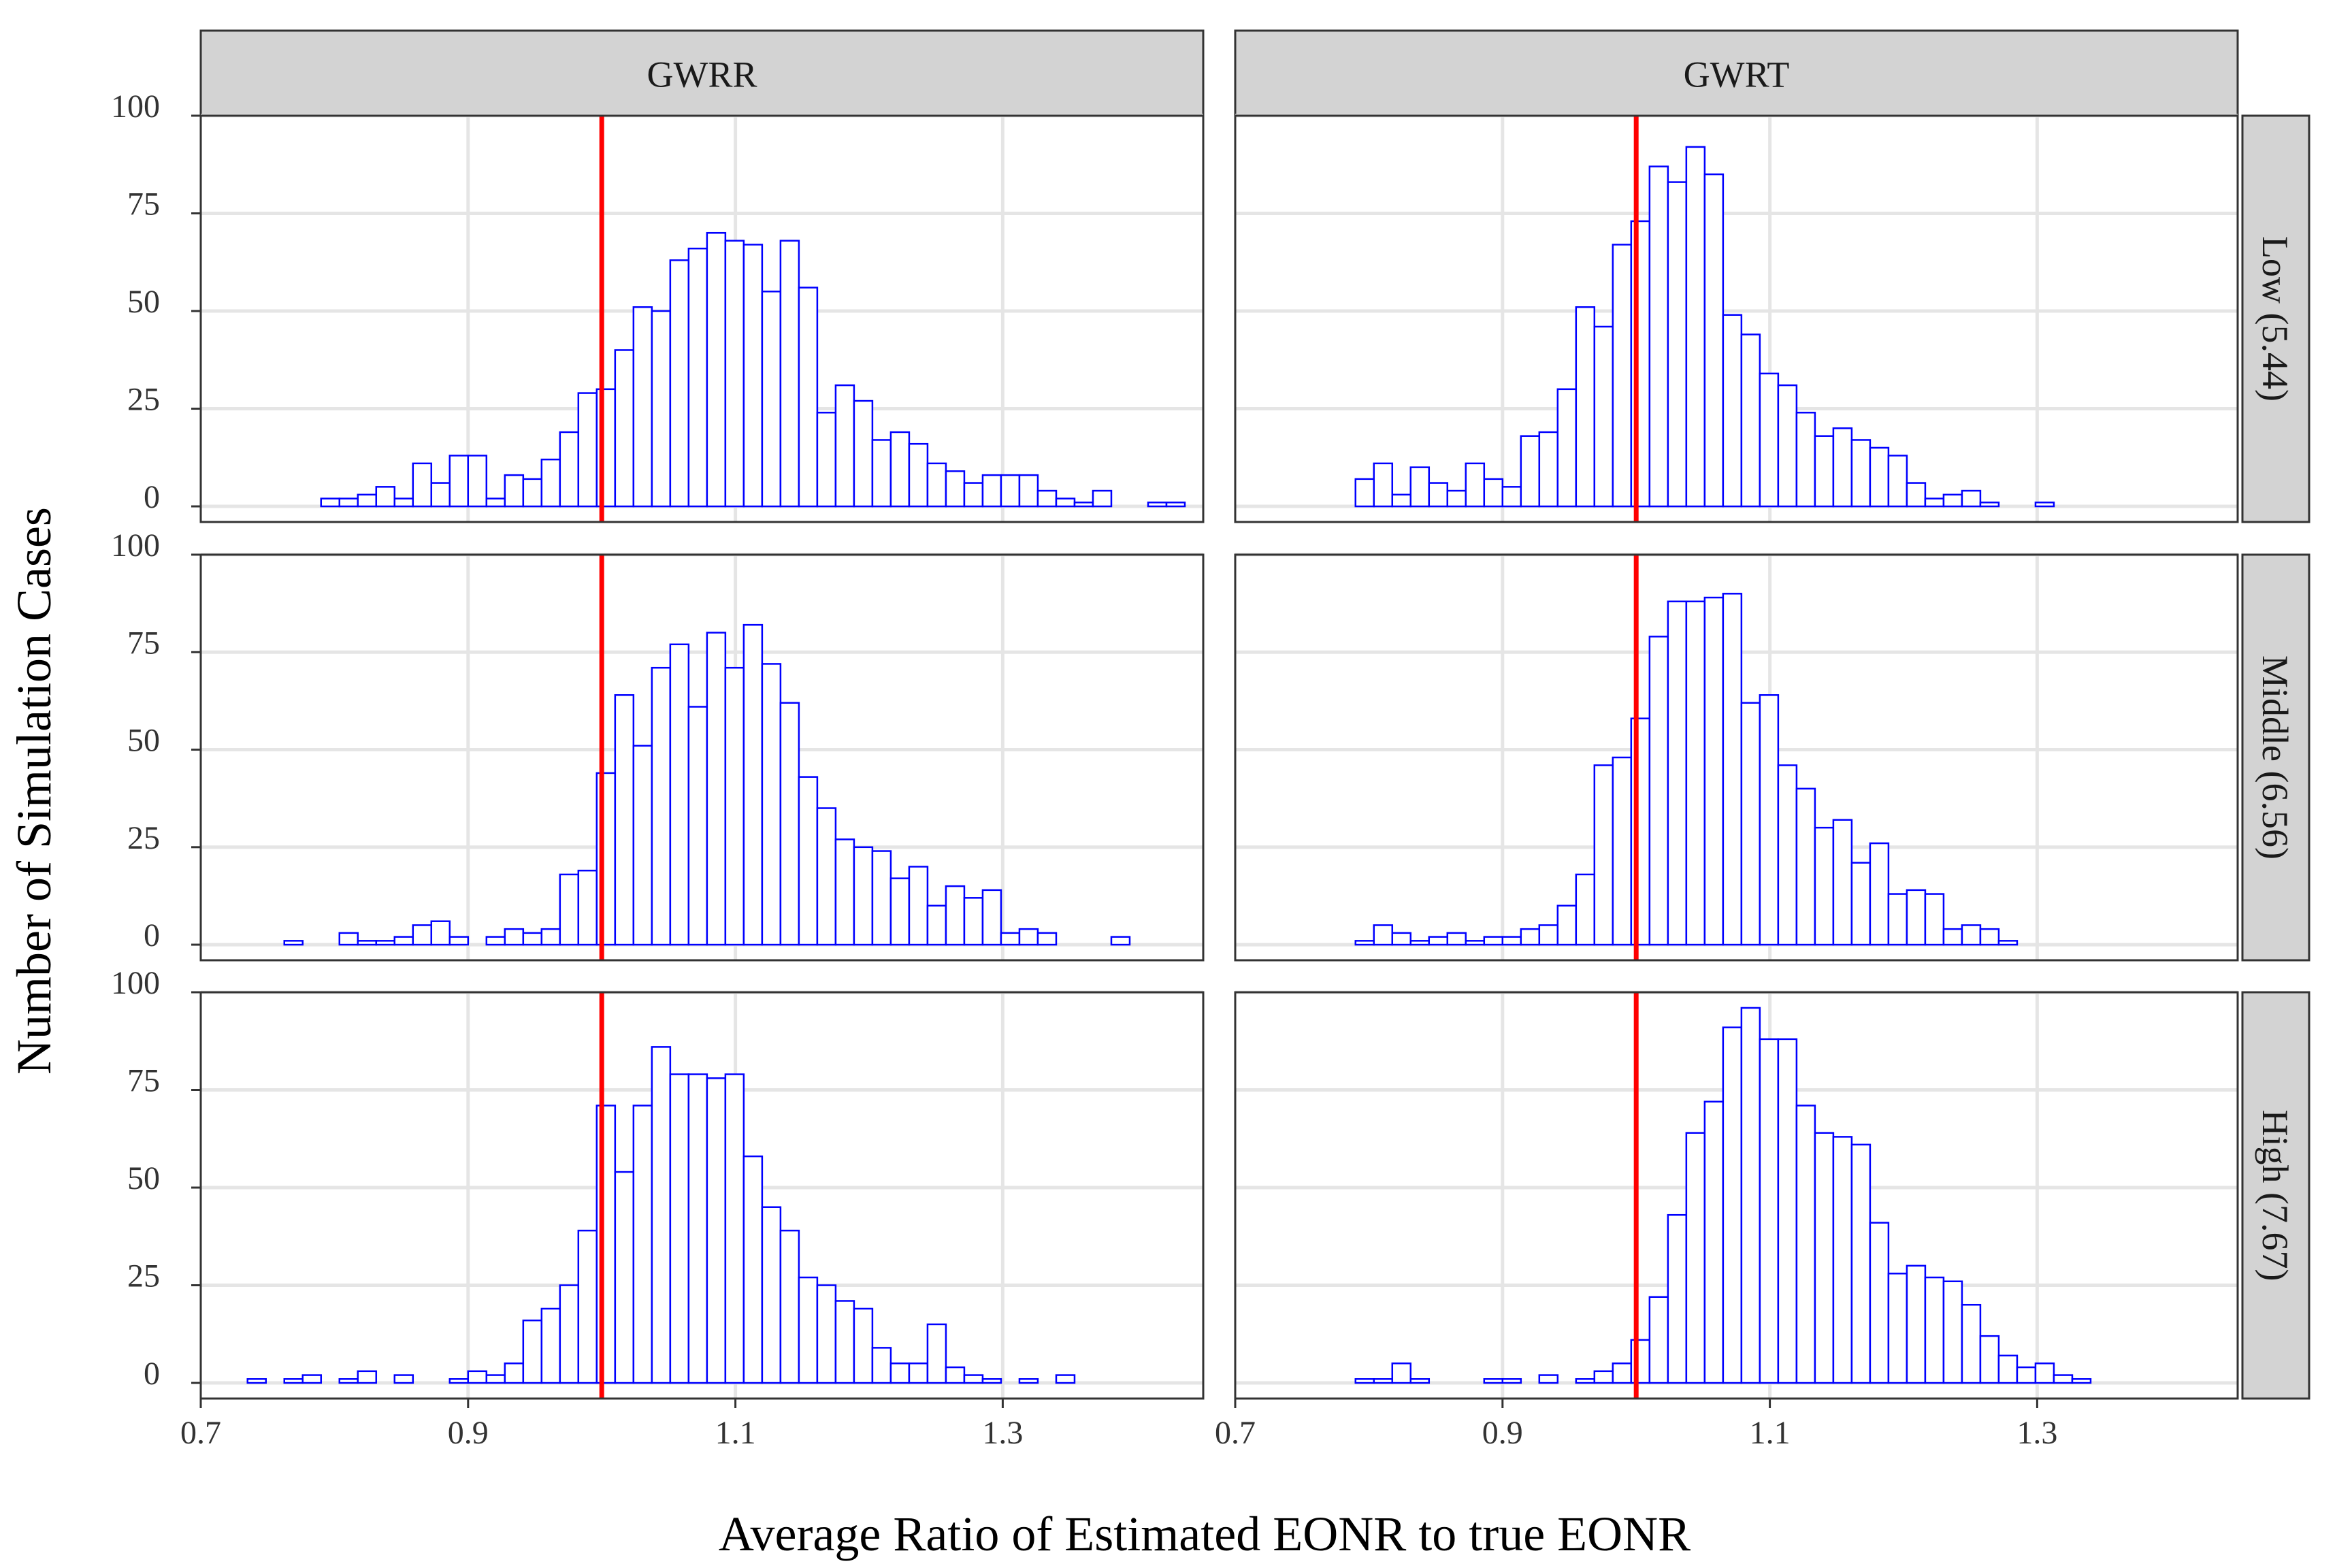  I want to click on panel-gwrt-row-3: 0.7 0.9 1.1 1.3, so click(1727, 1221).